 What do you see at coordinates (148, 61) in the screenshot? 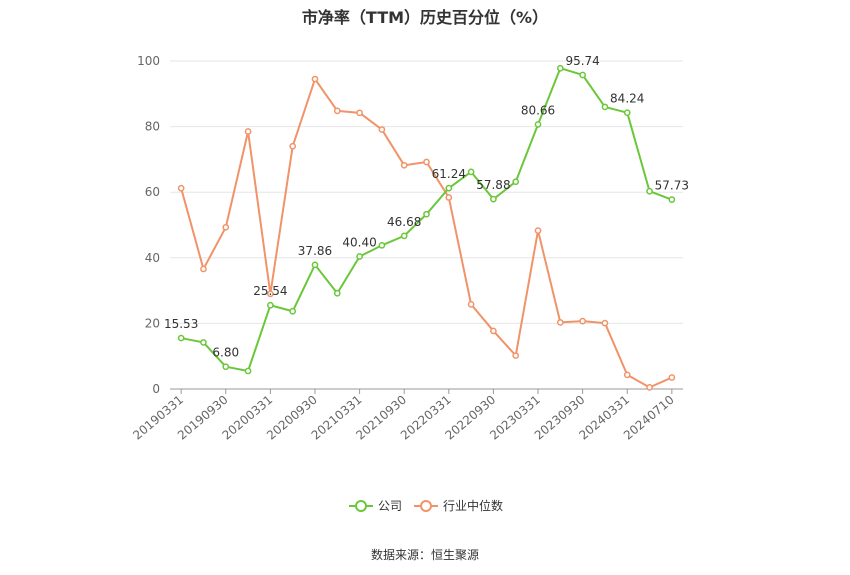
I see `y-tick-label: 100` at bounding box center [148, 61].